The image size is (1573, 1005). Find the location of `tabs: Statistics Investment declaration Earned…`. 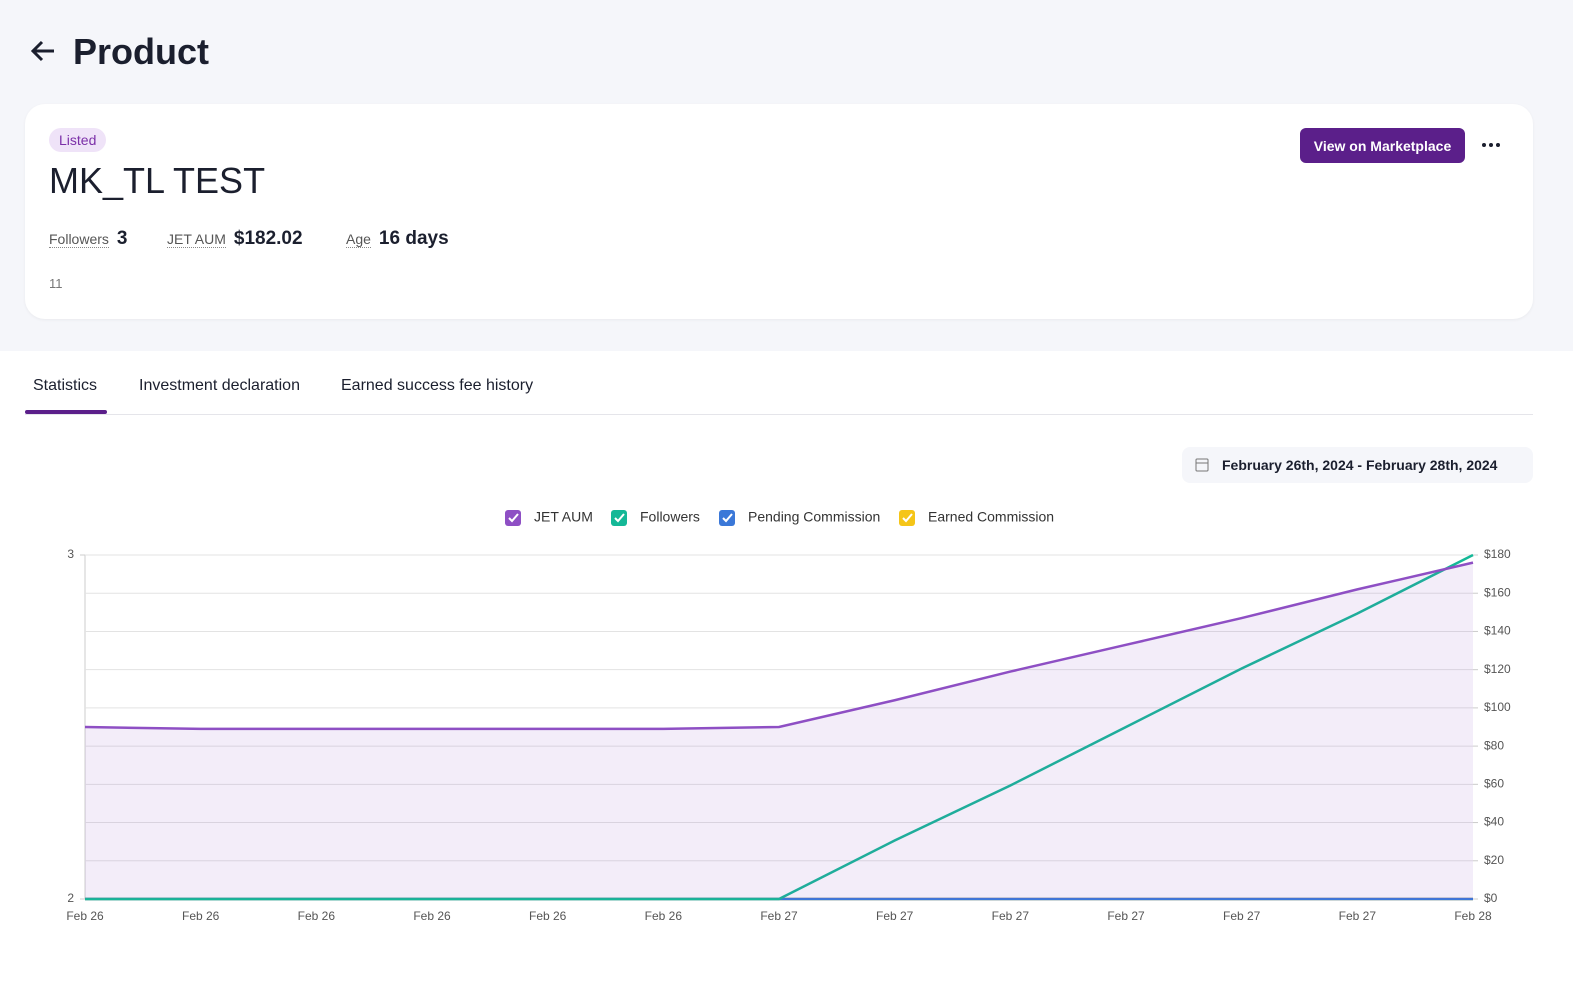

tabs: Statistics Investment declaration Earned… is located at coordinates (779, 383).